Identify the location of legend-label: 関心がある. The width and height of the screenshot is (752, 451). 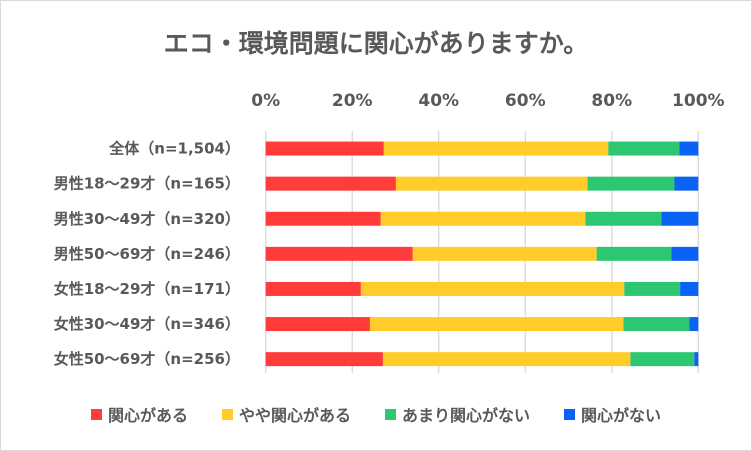
(147, 415).